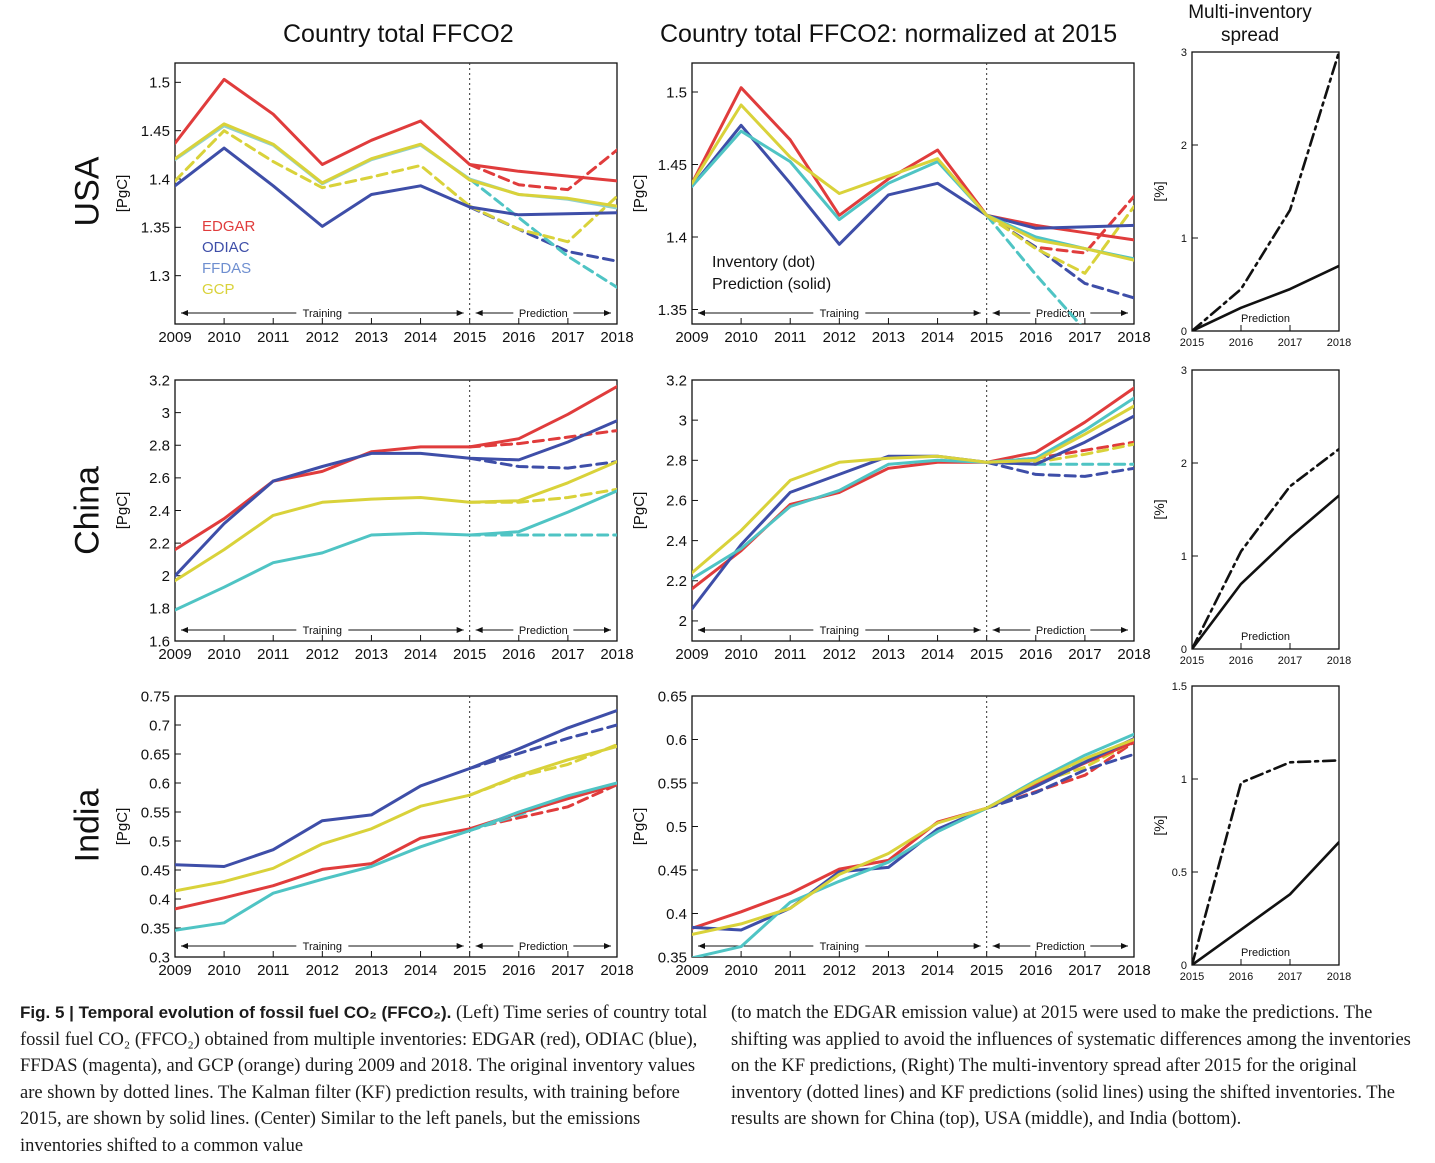  What do you see at coordinates (672, 783) in the screenshot?
I see `y-tick-label: 0.55` at bounding box center [672, 783].